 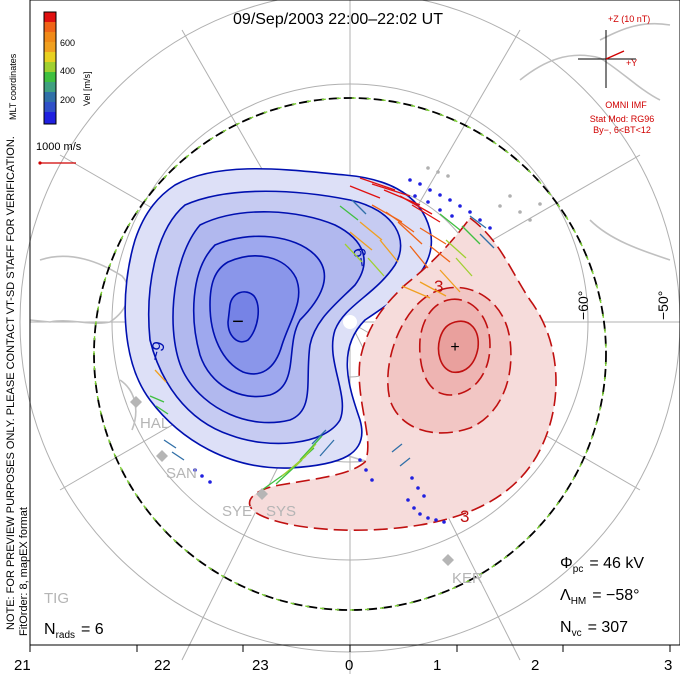 I want to click on scale-vector-label: 1000 m/s, so click(x=59, y=147).